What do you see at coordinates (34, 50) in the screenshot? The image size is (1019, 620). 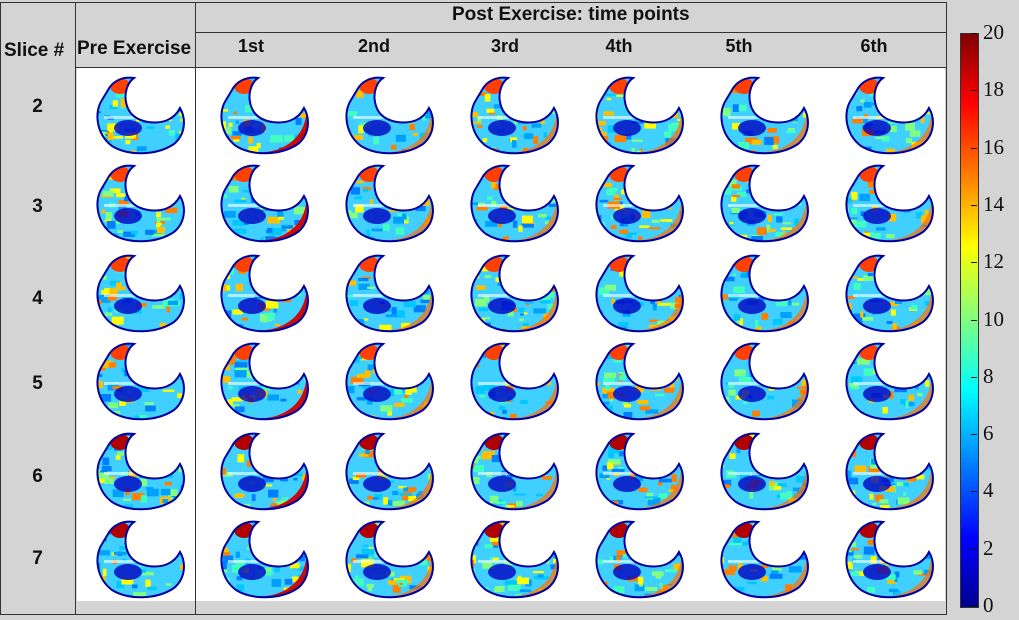 I see `slice-header: Slice #` at bounding box center [34, 50].